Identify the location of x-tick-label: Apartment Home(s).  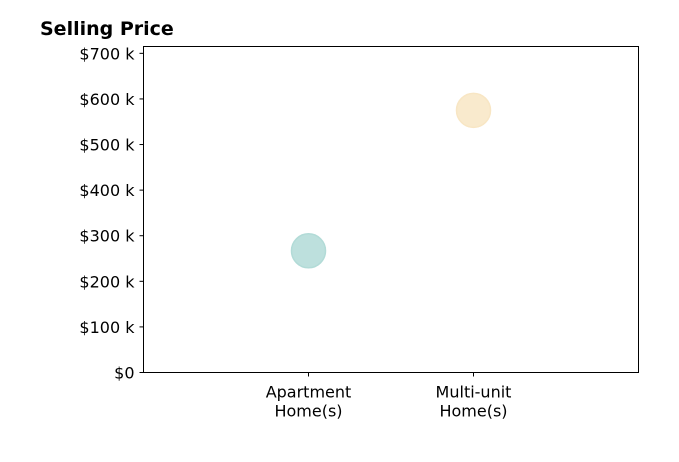
(309, 402).